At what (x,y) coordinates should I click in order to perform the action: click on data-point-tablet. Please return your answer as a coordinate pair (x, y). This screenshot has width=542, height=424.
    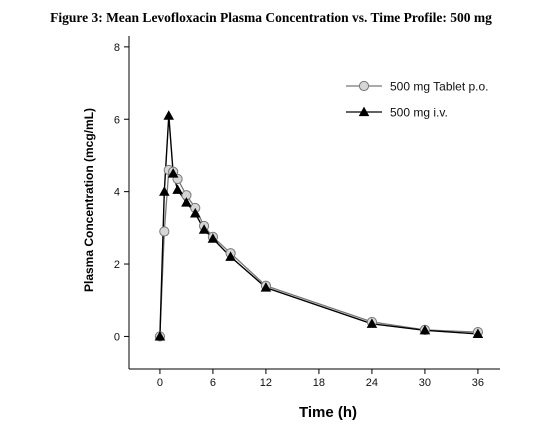
    Looking at the image, I should click on (164, 231).